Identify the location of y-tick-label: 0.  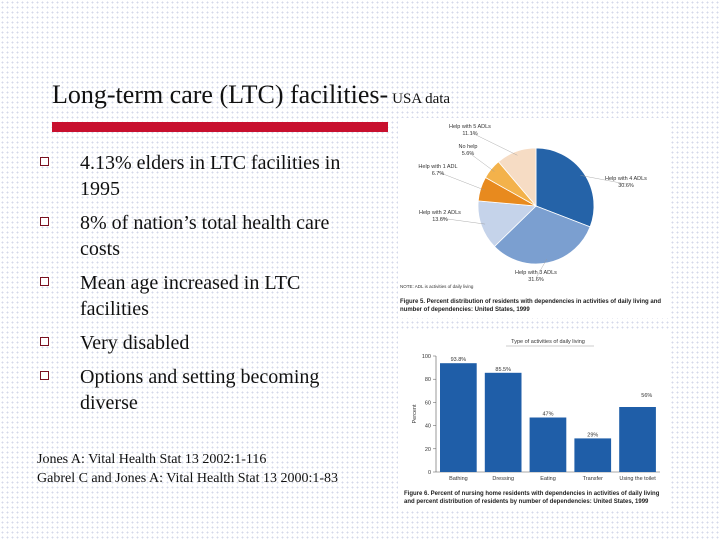
(429, 473).